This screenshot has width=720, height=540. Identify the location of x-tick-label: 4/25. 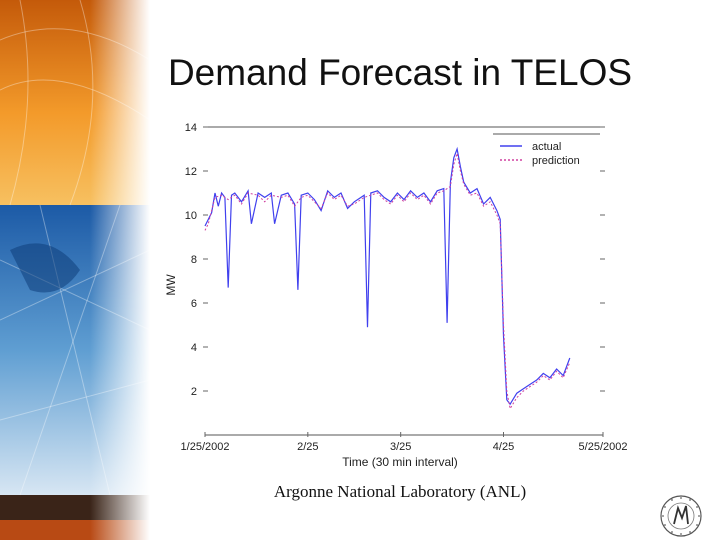
(503, 447).